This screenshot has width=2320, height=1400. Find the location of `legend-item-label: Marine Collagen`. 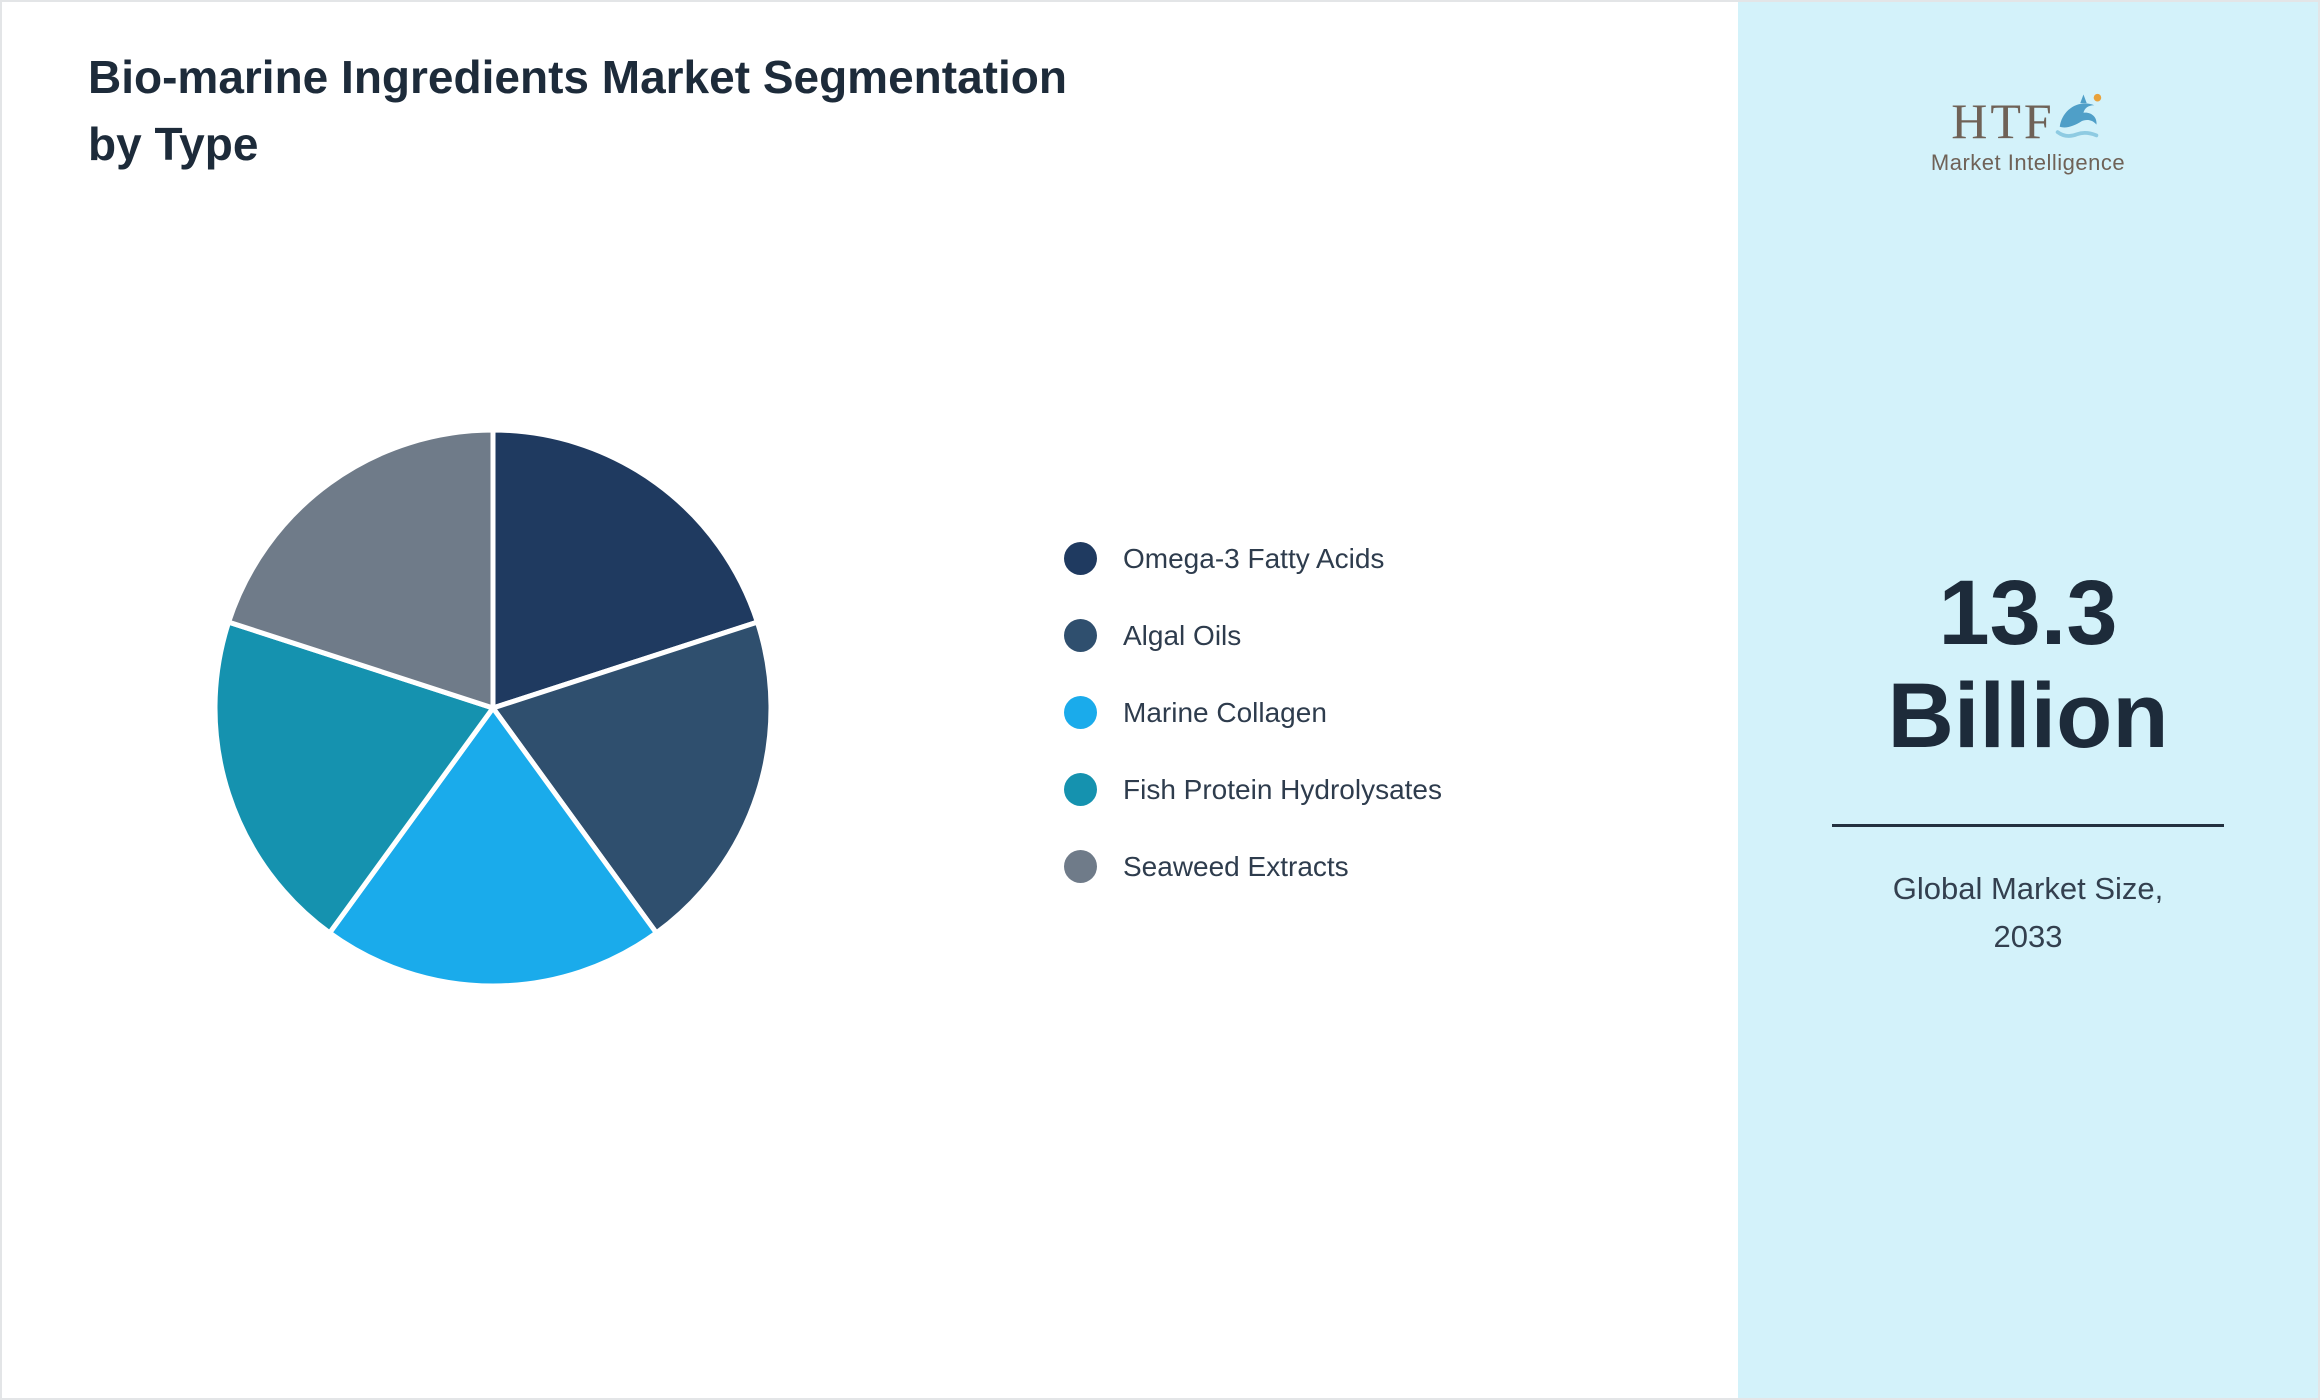

legend-item-label: Marine Collagen is located at coordinates (1225, 712).